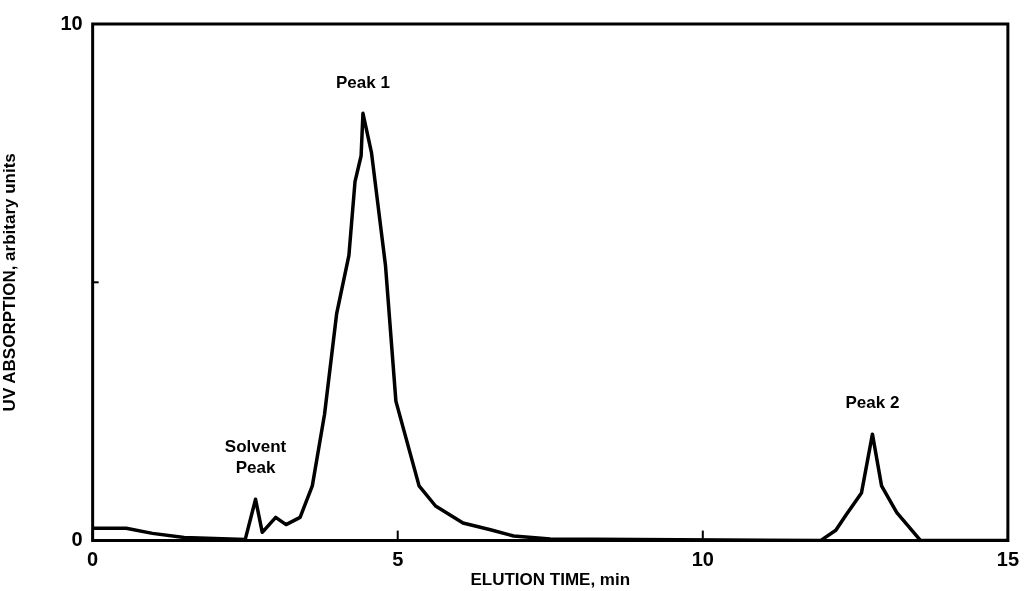 The width and height of the screenshot is (1027, 591). Describe the element at coordinates (398, 559) in the screenshot. I see `x-tick-label: 5` at that location.